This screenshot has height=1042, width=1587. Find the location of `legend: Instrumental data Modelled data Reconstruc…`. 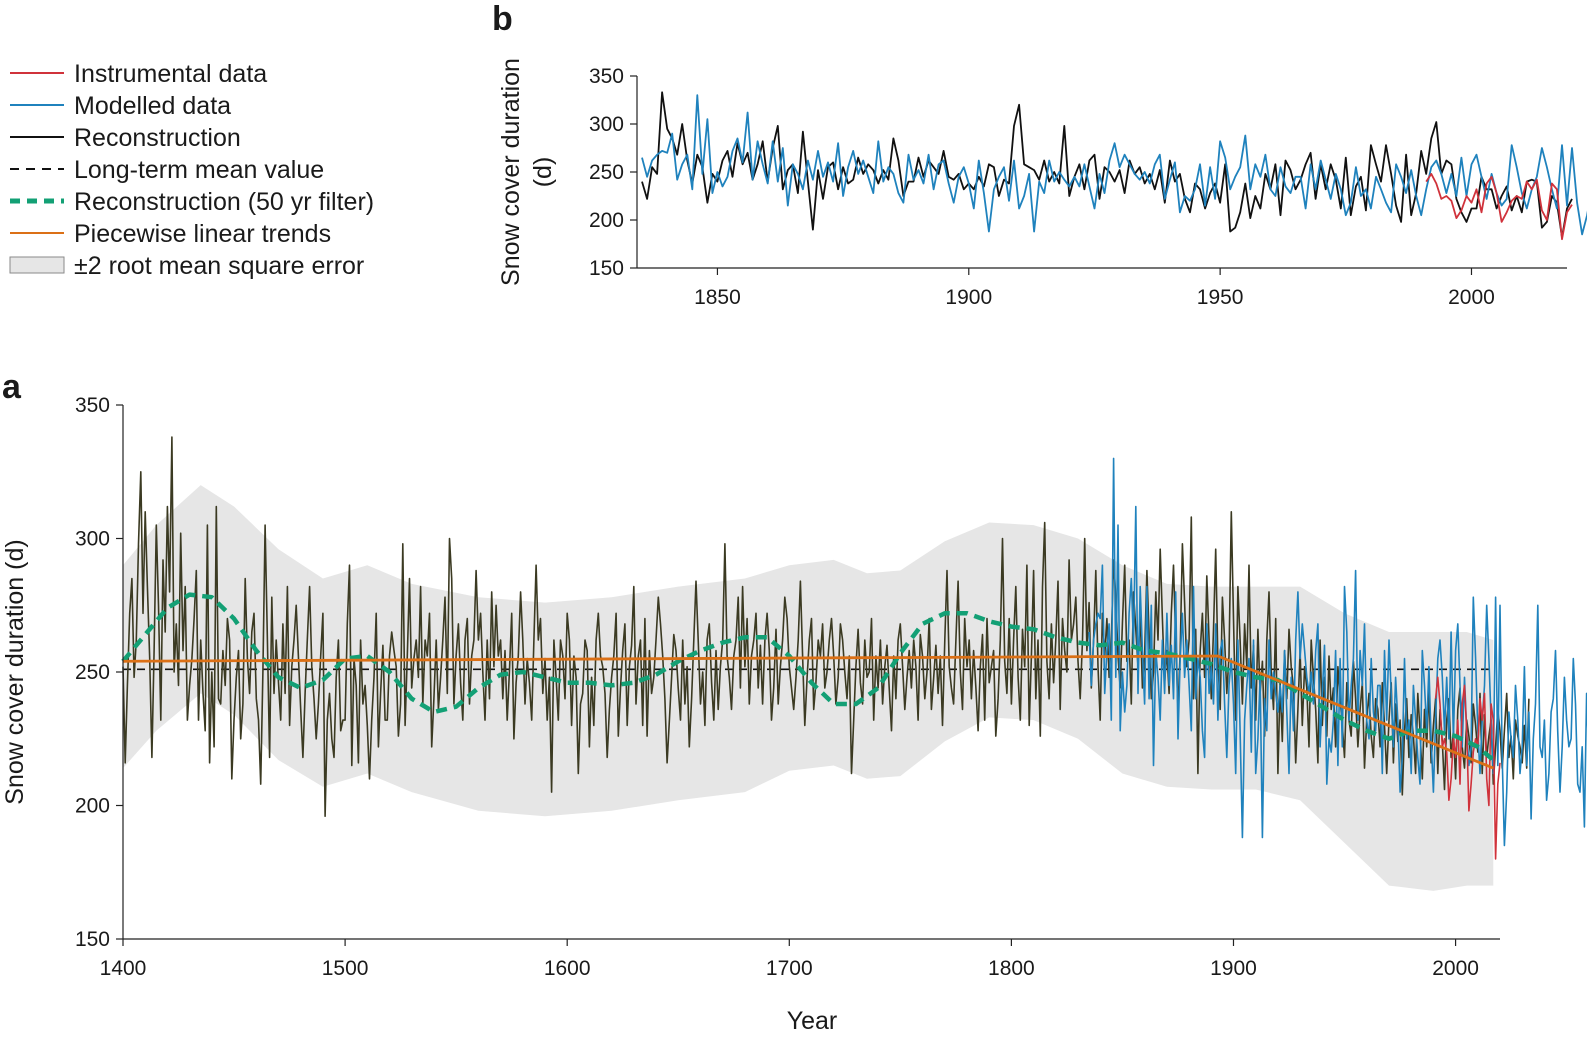

legend: Instrumental data Modelled data Reconstruc… is located at coordinates (191, 170).